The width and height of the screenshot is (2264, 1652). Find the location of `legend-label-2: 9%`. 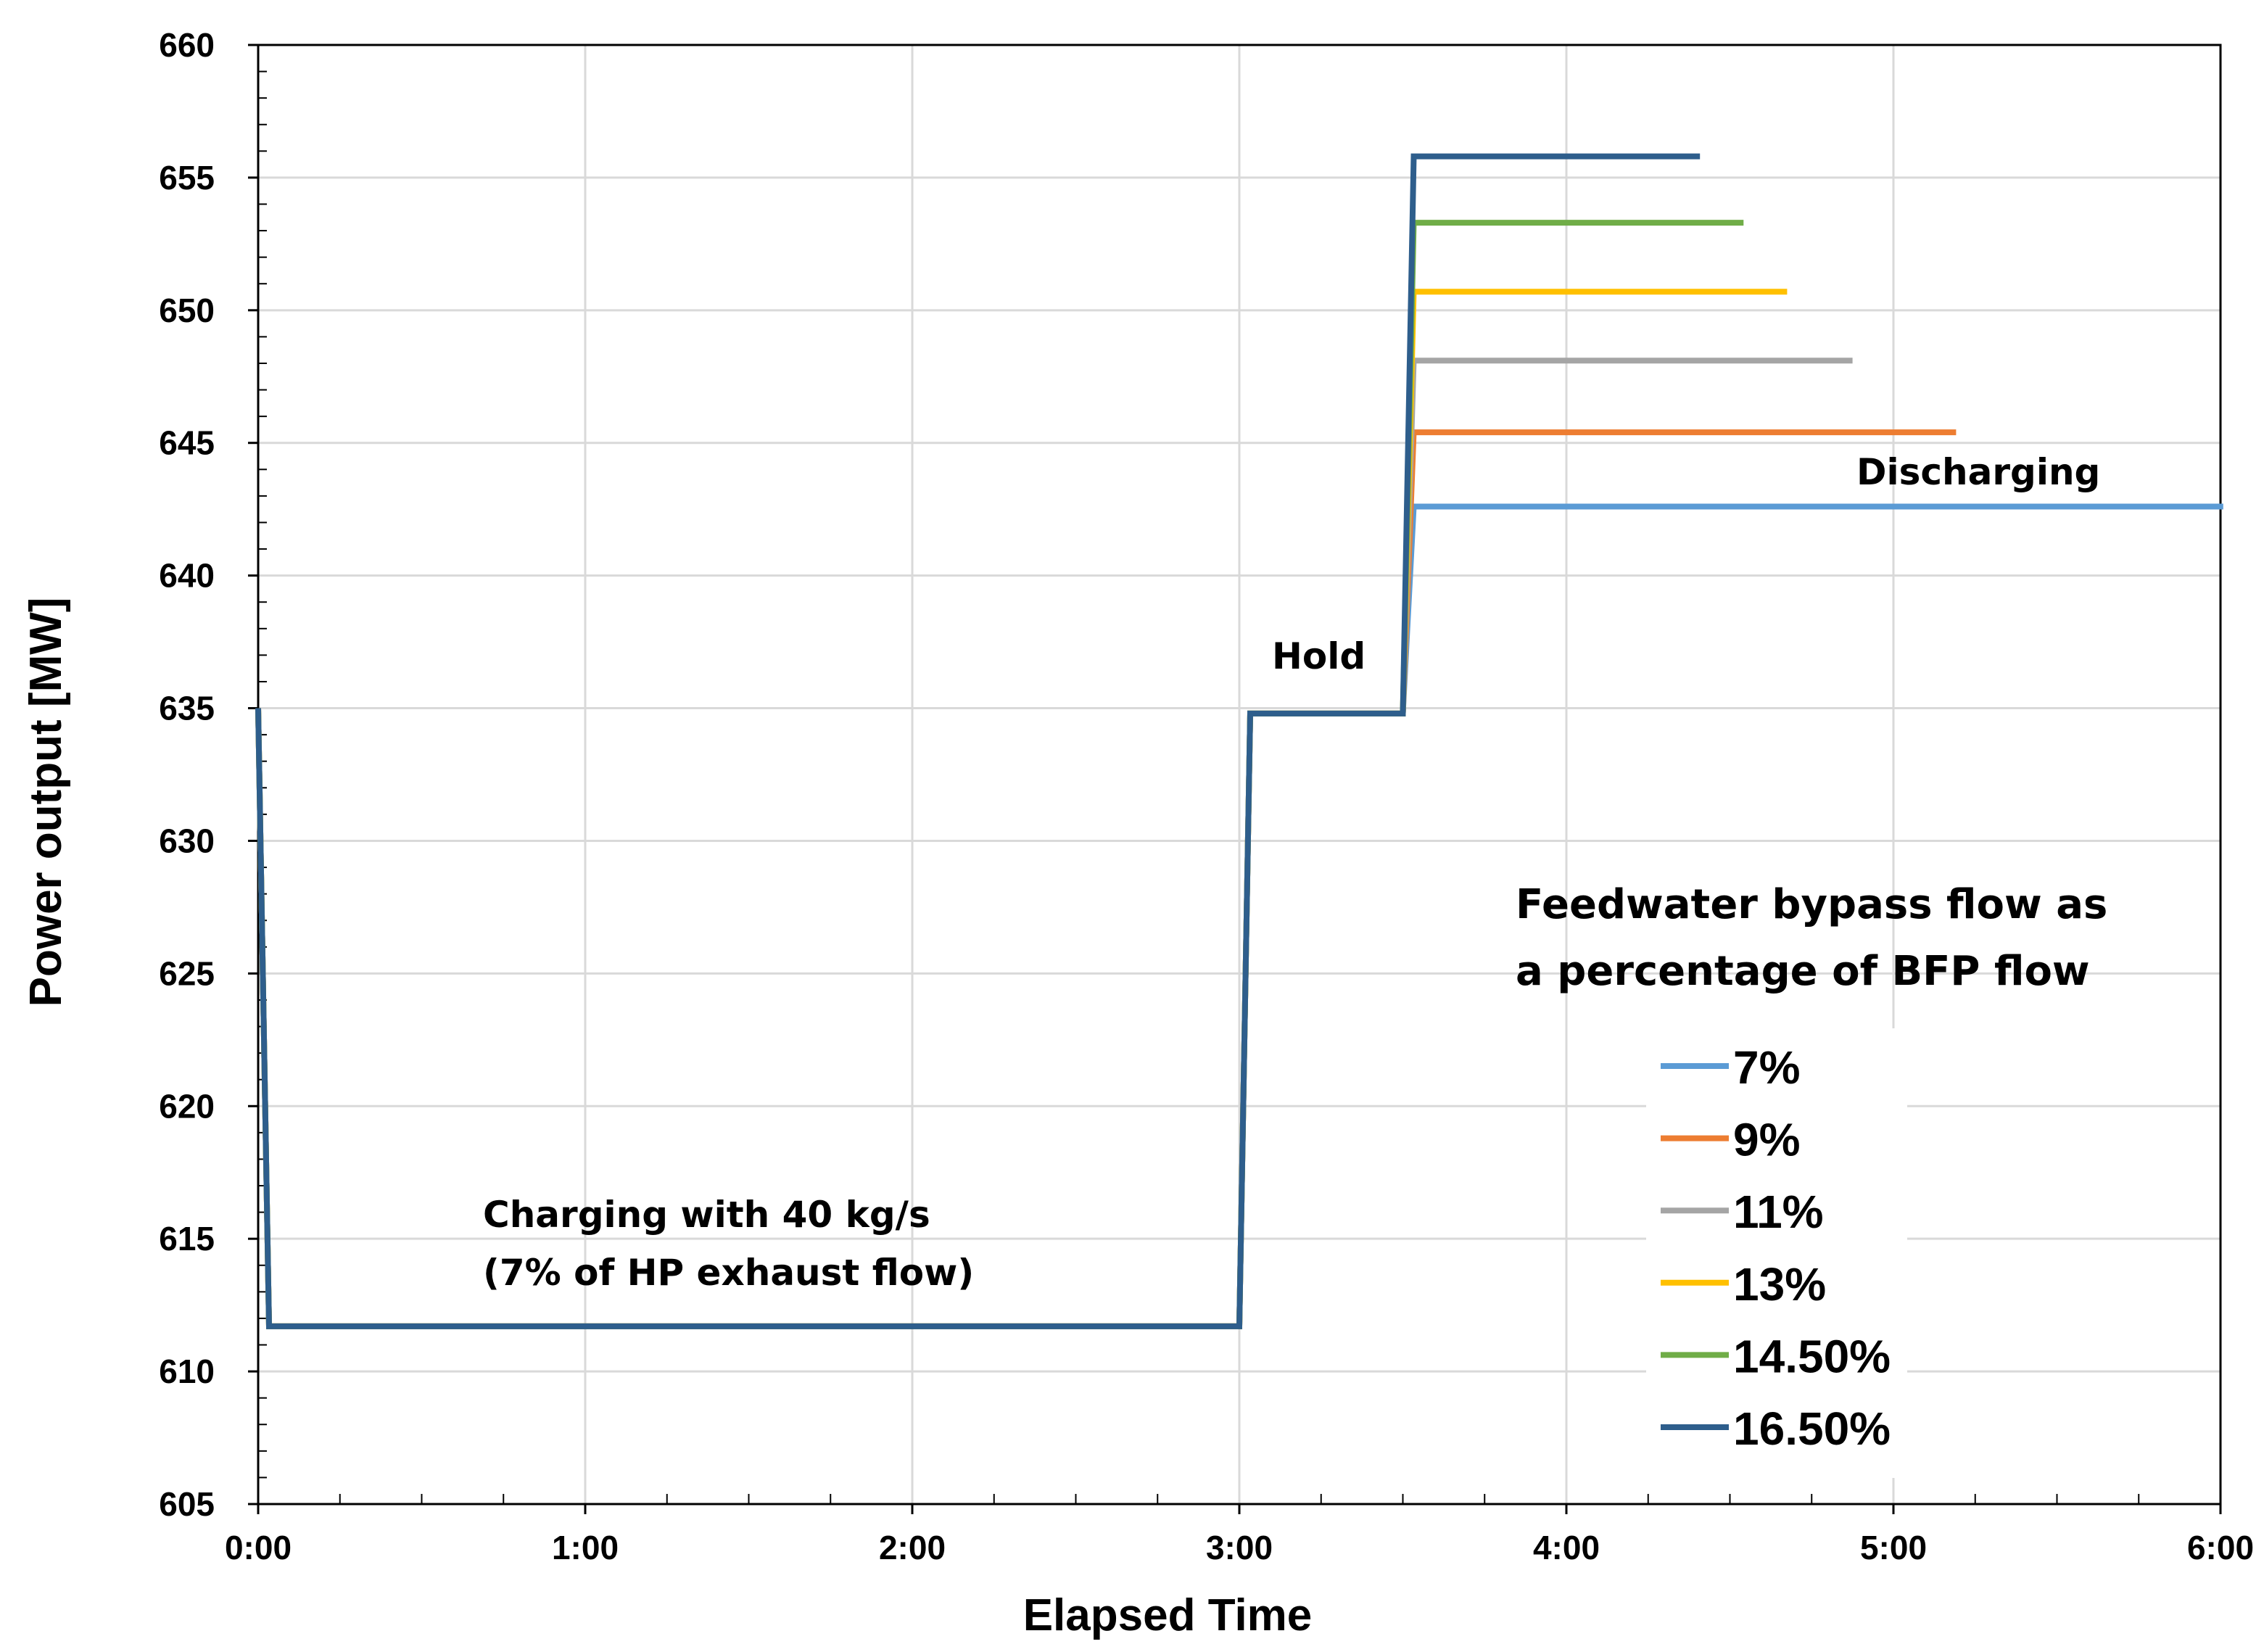

legend-label-2: 9% is located at coordinates (1767, 1140).